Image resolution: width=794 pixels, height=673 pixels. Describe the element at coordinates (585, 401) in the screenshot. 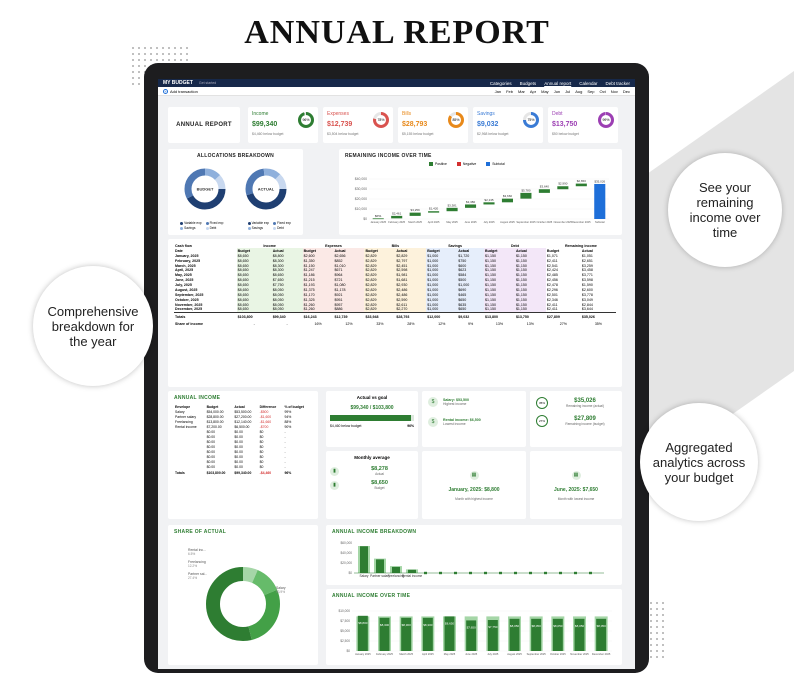

I see `remaining-actual-value: $35,026` at that location.